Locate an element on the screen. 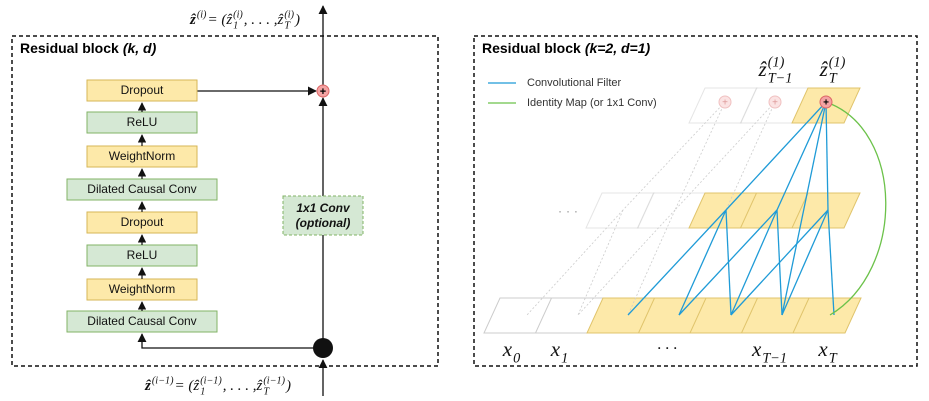 The width and height of the screenshot is (929, 401). left-title: Residual block (k, d) is located at coordinates (88, 48).